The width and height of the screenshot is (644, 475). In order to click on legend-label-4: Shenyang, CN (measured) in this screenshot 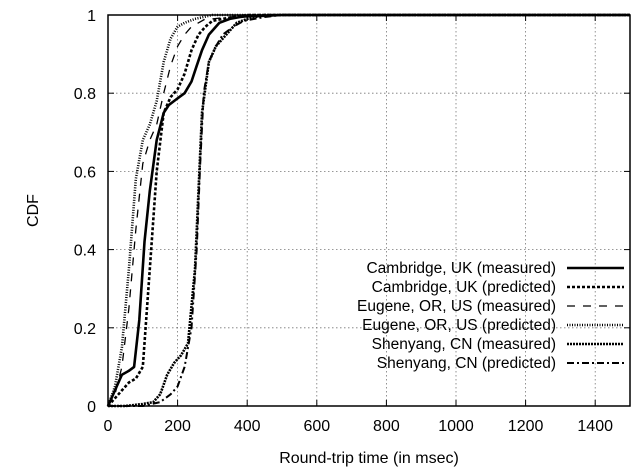, I will do `click(464, 344)`.